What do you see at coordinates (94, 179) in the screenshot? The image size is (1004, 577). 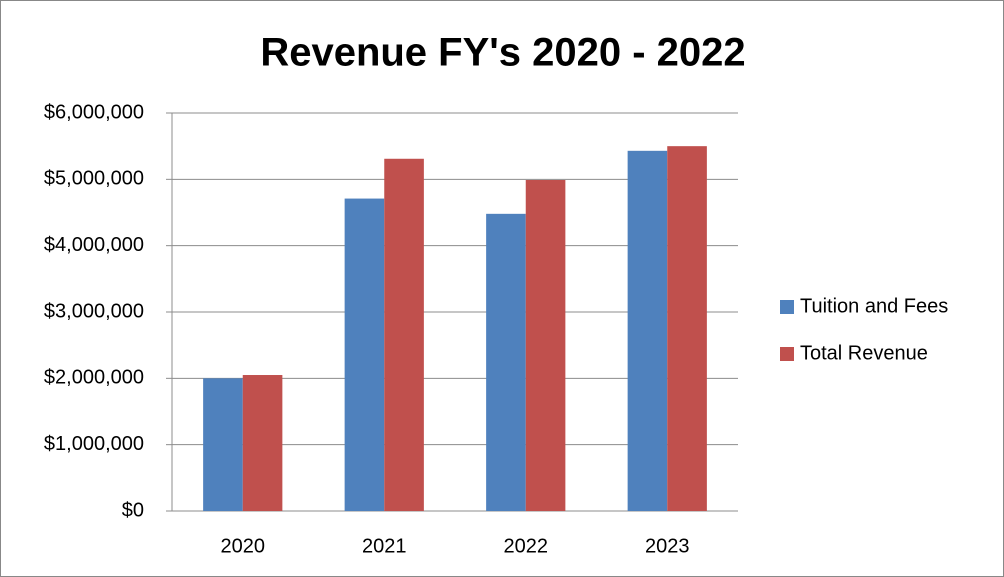 I see `y-tick-label: $5,000,000` at bounding box center [94, 179].